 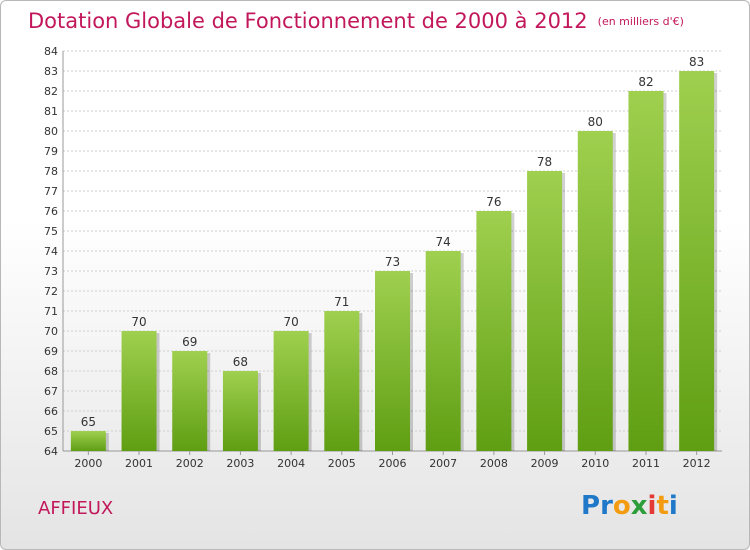 I want to click on logo-letter: P, so click(x=591, y=506).